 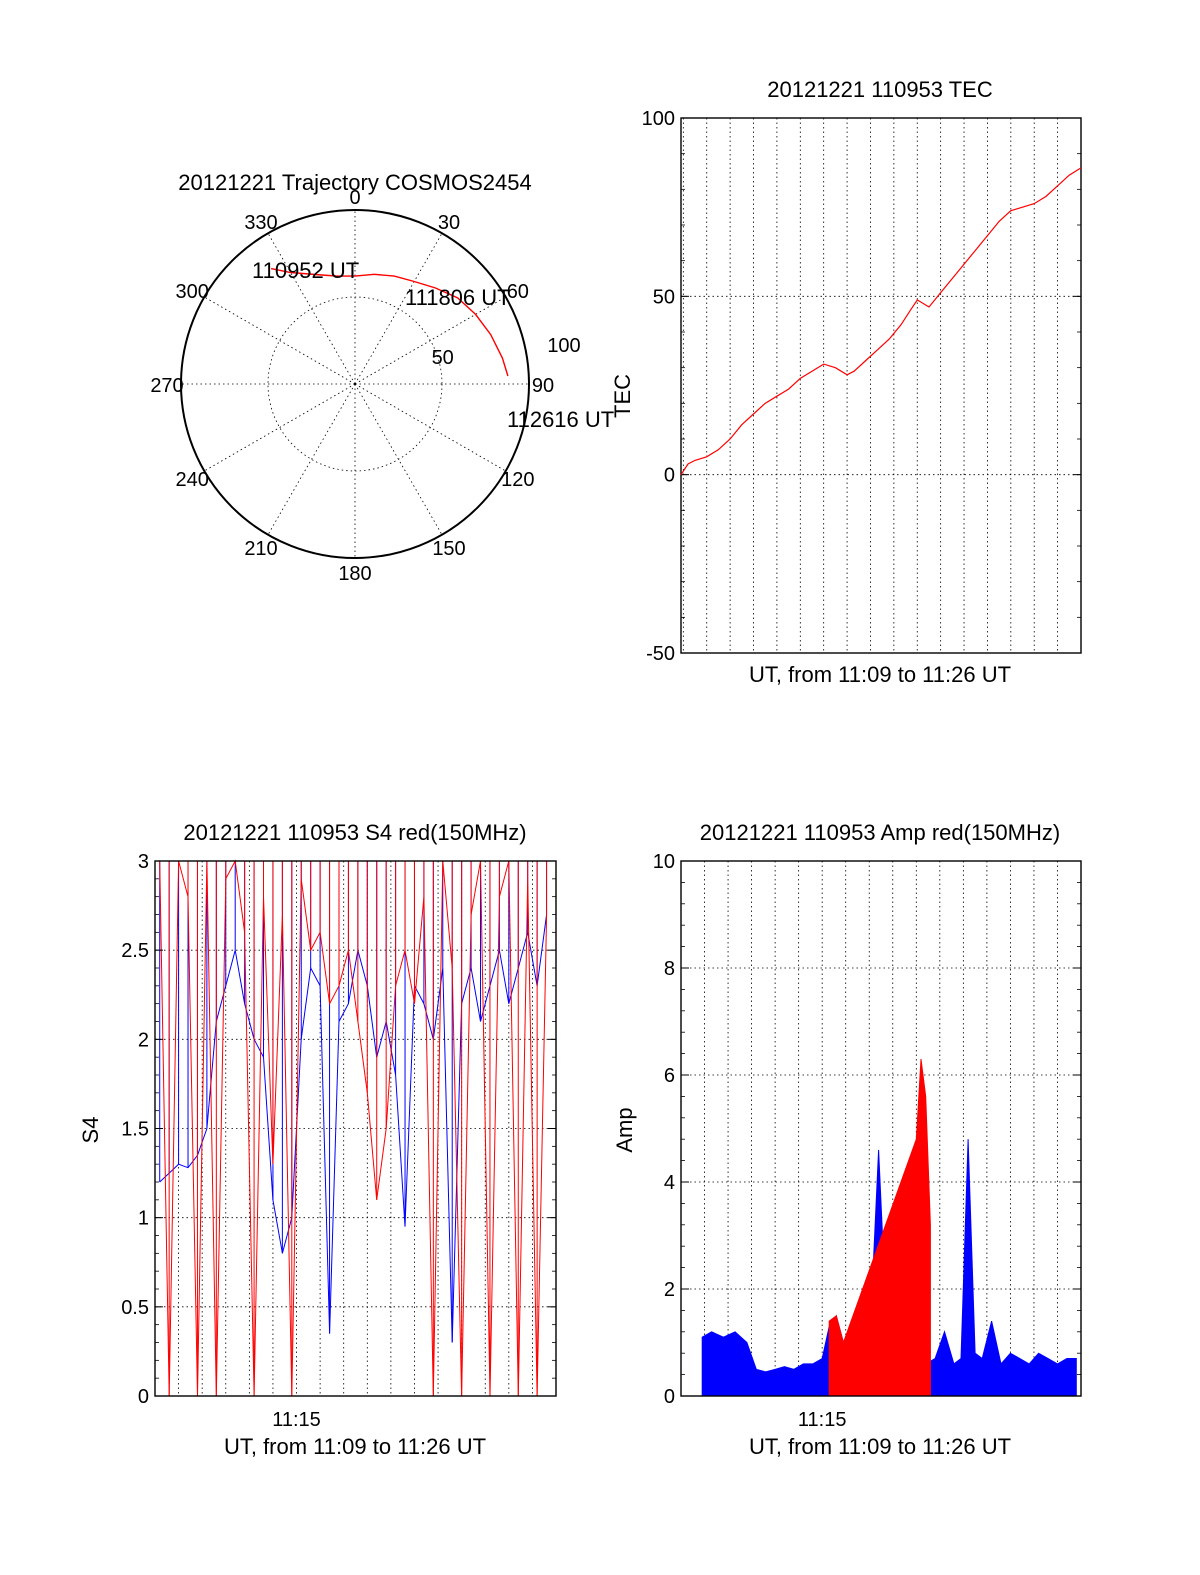 I want to click on amp-ytick-label: 4, so click(x=669, y=1183).